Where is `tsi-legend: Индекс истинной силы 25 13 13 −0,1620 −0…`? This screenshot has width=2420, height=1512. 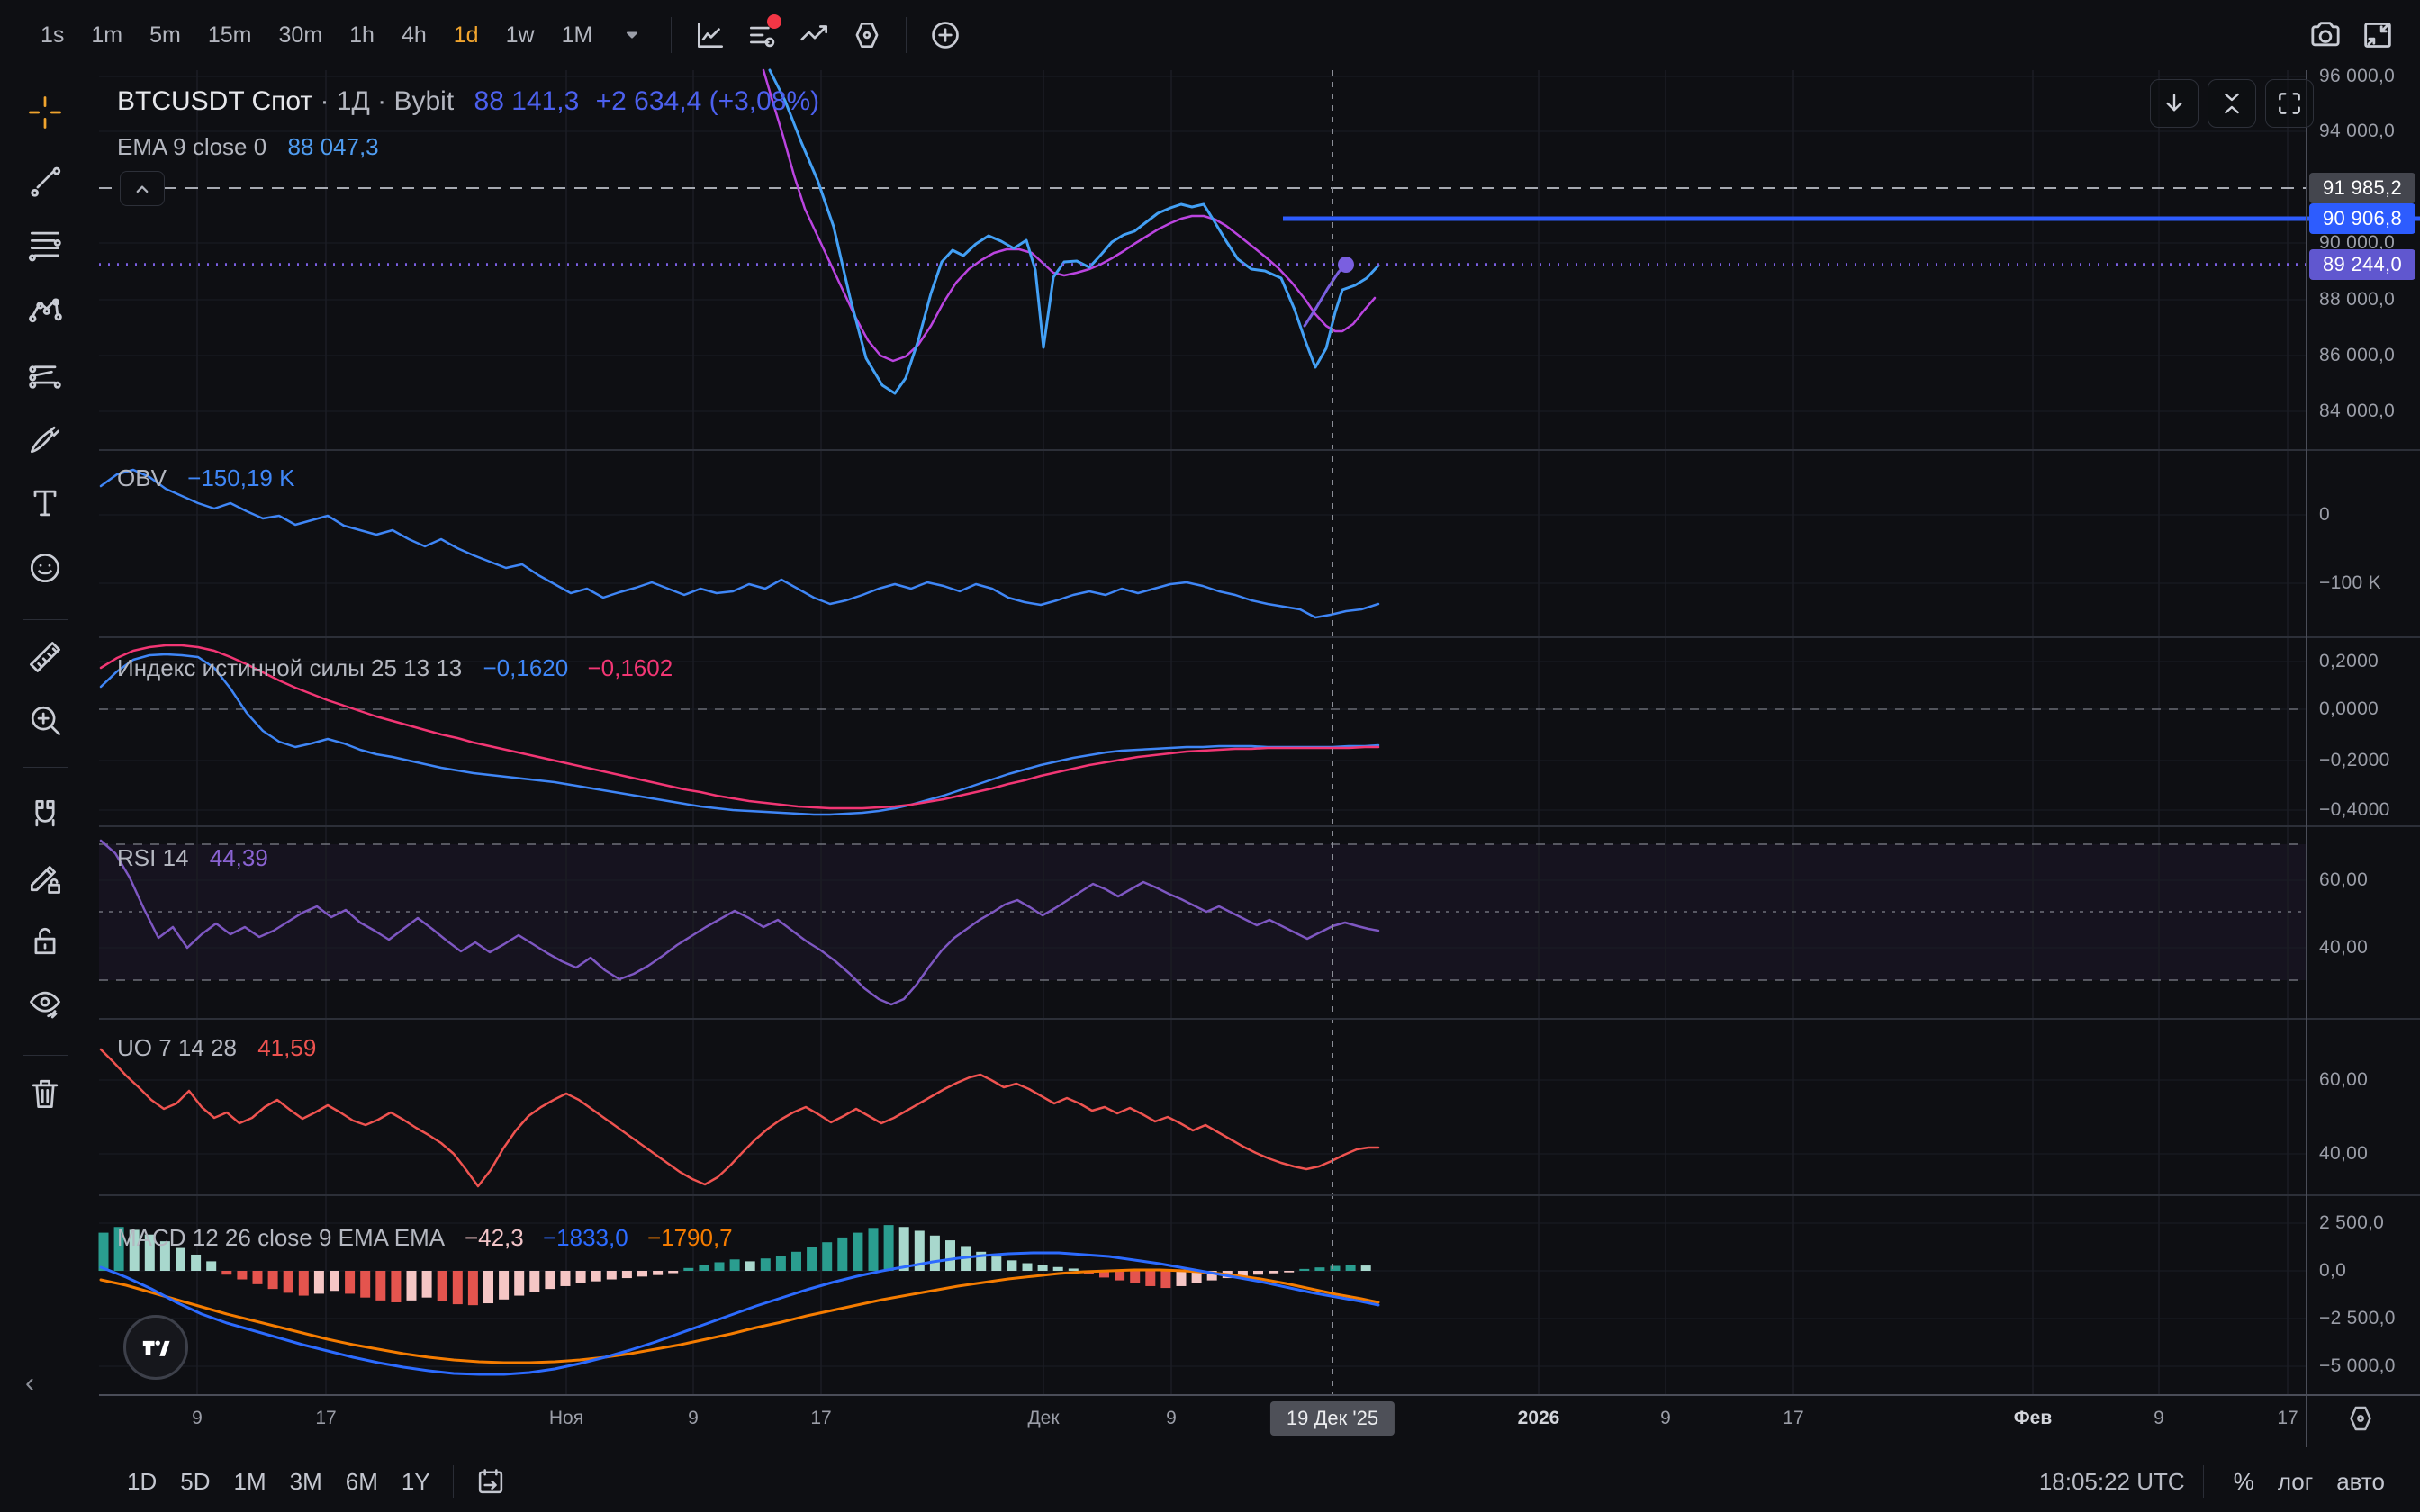
tsi-legend: Индекс истинной силы 25 13 13 −0,1620 −0… is located at coordinates (395, 668).